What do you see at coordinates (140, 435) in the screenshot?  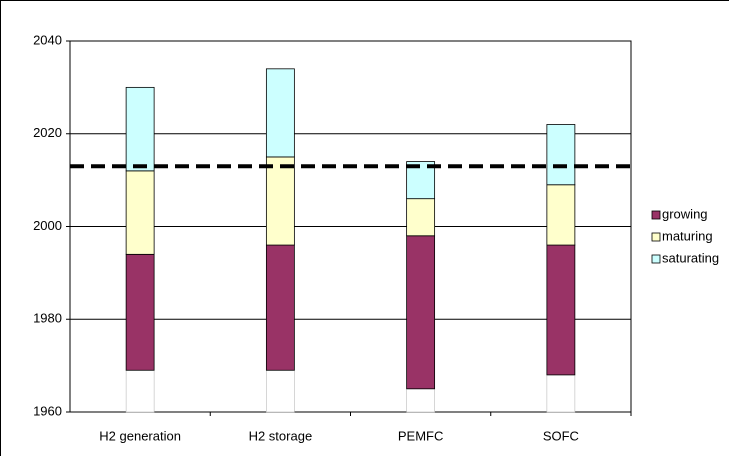 I see `x-tick-label: H2 generation` at bounding box center [140, 435].